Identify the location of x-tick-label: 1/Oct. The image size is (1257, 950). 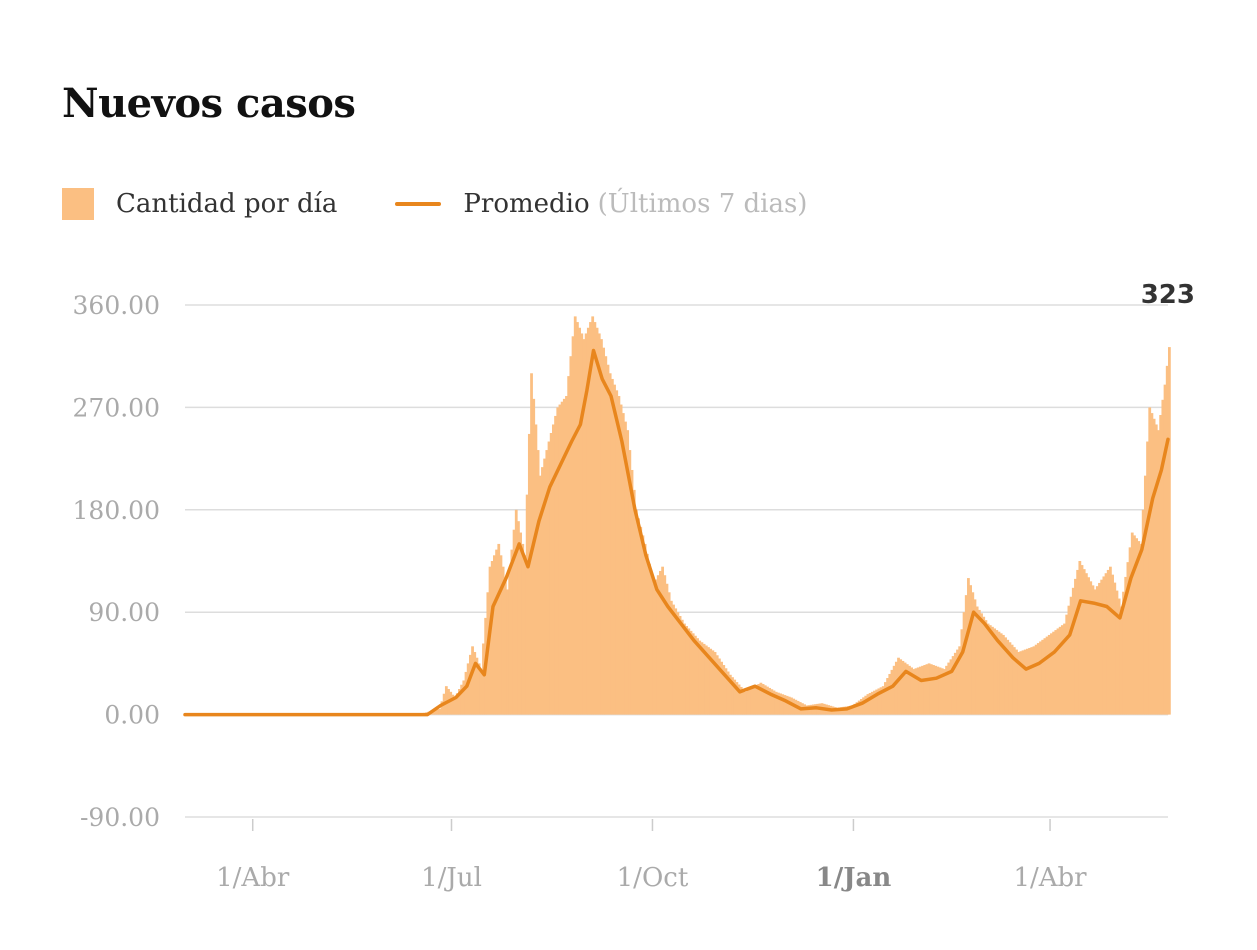
(653, 878).